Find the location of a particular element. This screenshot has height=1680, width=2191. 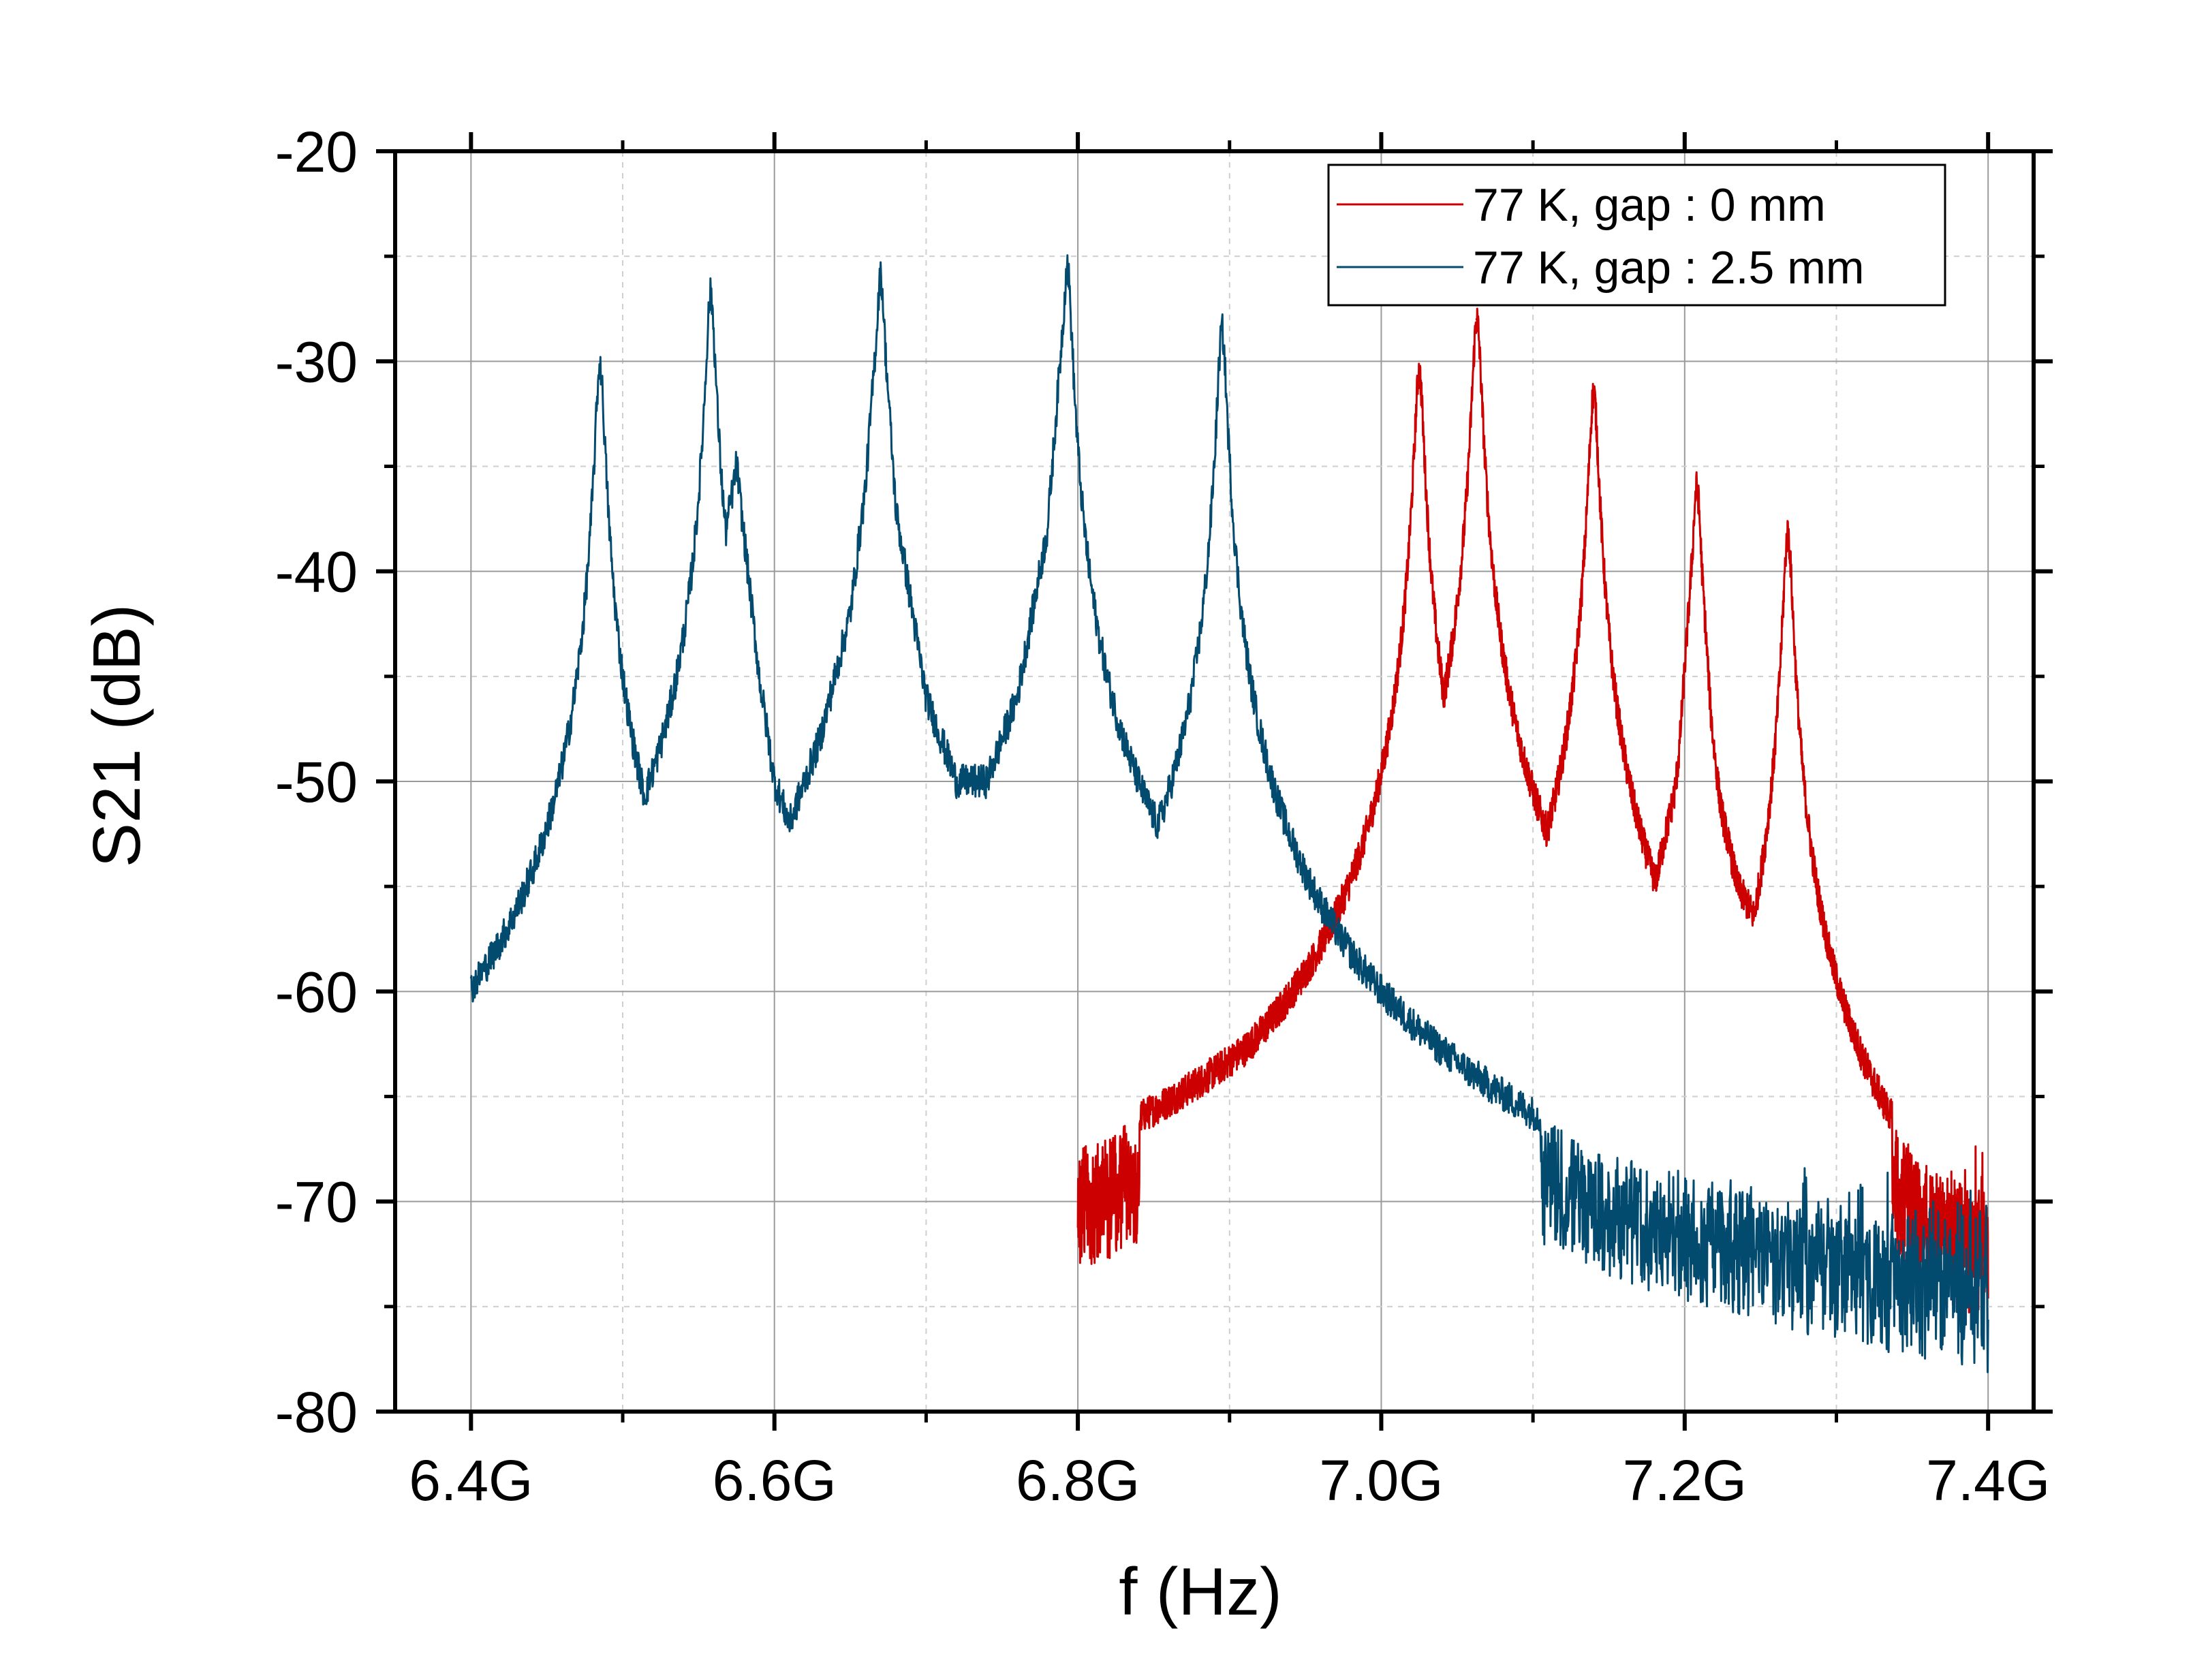

x-tick-label: 7.2G is located at coordinates (1685, 1480).